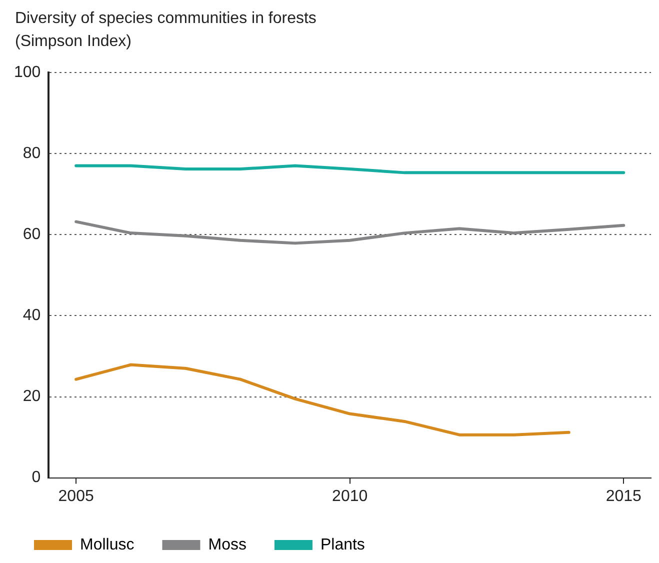 This screenshot has height=563, width=659. What do you see at coordinates (31, 315) in the screenshot?
I see `y-tick-label: 40` at bounding box center [31, 315].